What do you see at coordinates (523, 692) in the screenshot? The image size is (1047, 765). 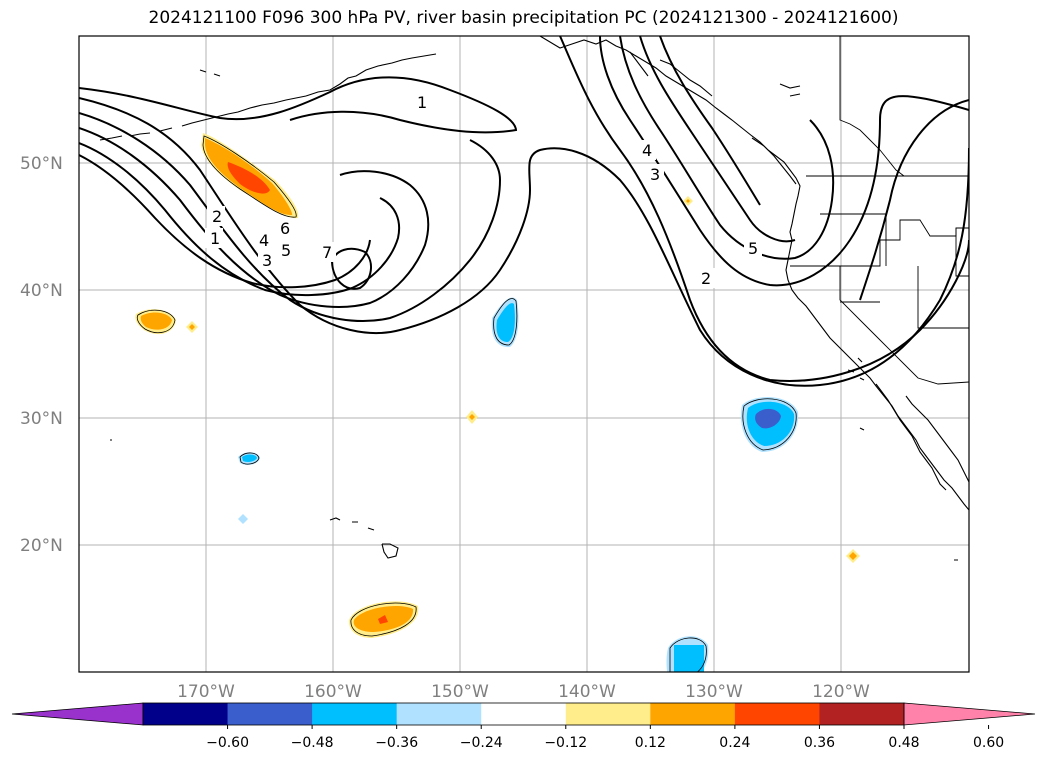 I see `longitude-labels: 170°W 160°W 150°W 140°W 130°W 120°W` at bounding box center [523, 692].